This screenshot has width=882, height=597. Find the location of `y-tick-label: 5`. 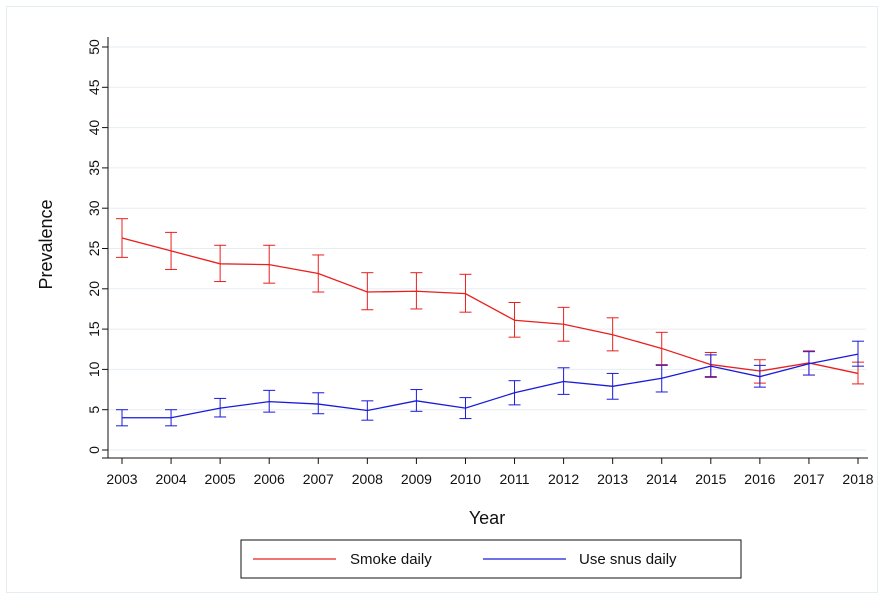

y-tick-label: 5 is located at coordinates (94, 410).